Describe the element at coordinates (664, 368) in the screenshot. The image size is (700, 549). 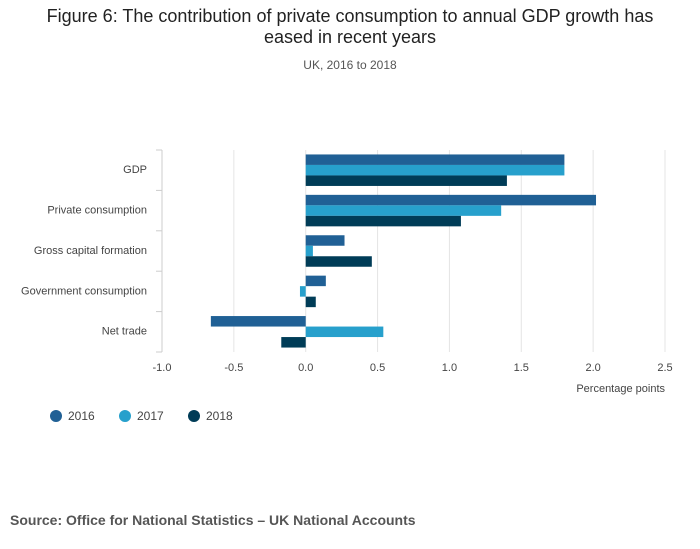
I see `x-tick-label: 2.5` at that location.